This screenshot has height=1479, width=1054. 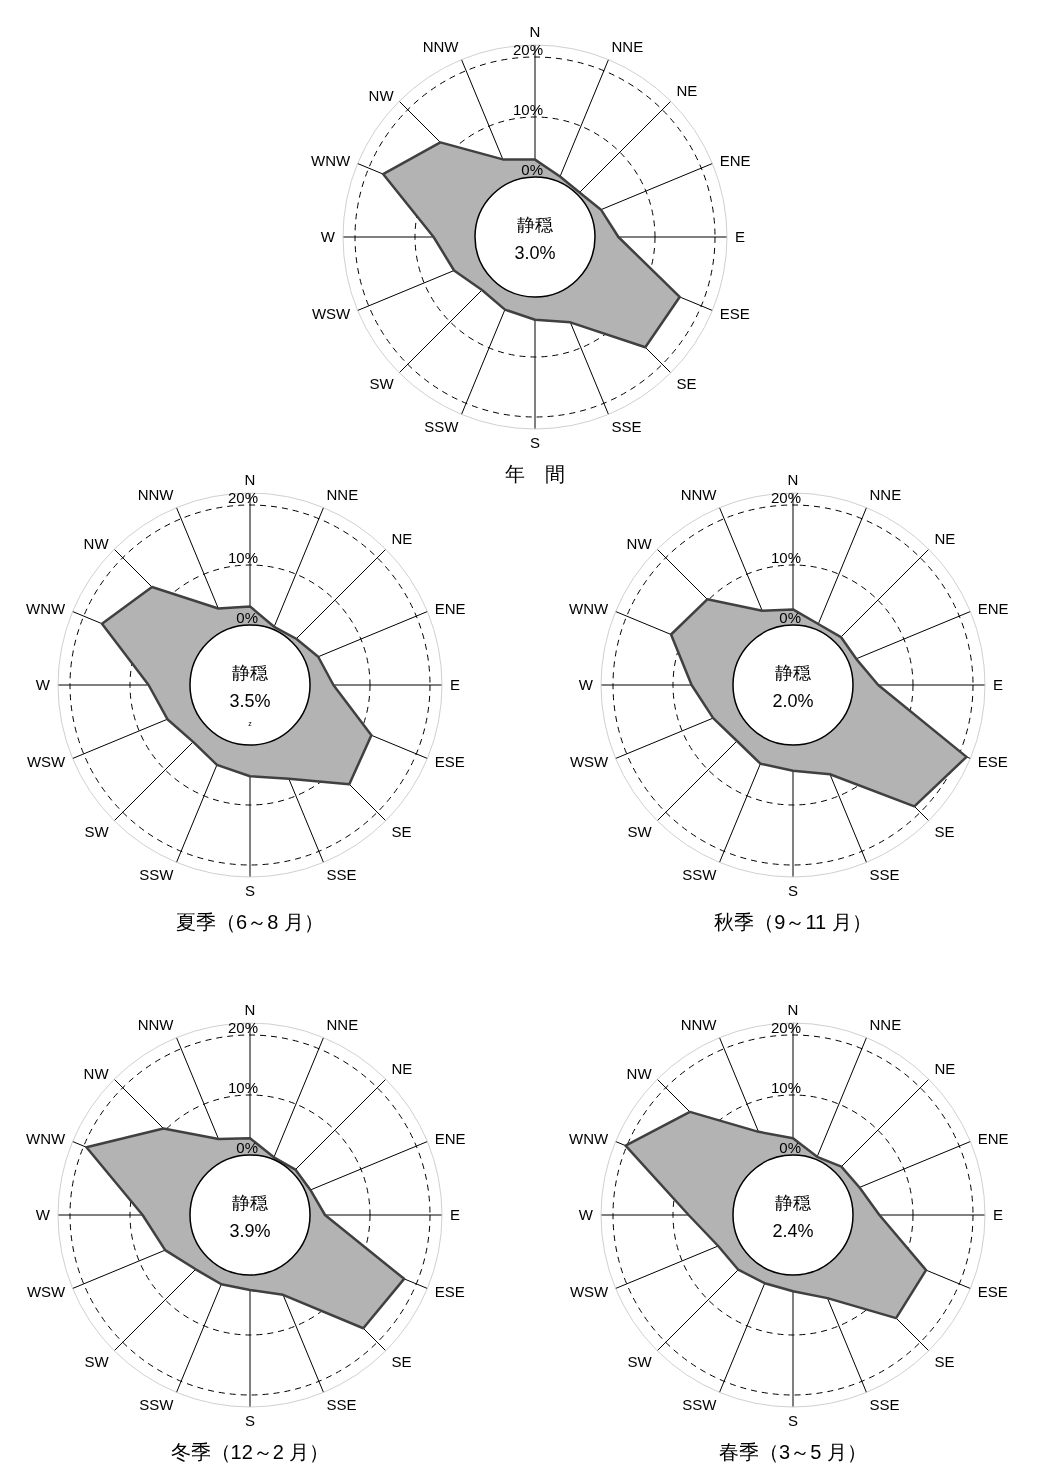 What do you see at coordinates (535, 474) in the screenshot?
I see `text: 年 間` at bounding box center [535, 474].